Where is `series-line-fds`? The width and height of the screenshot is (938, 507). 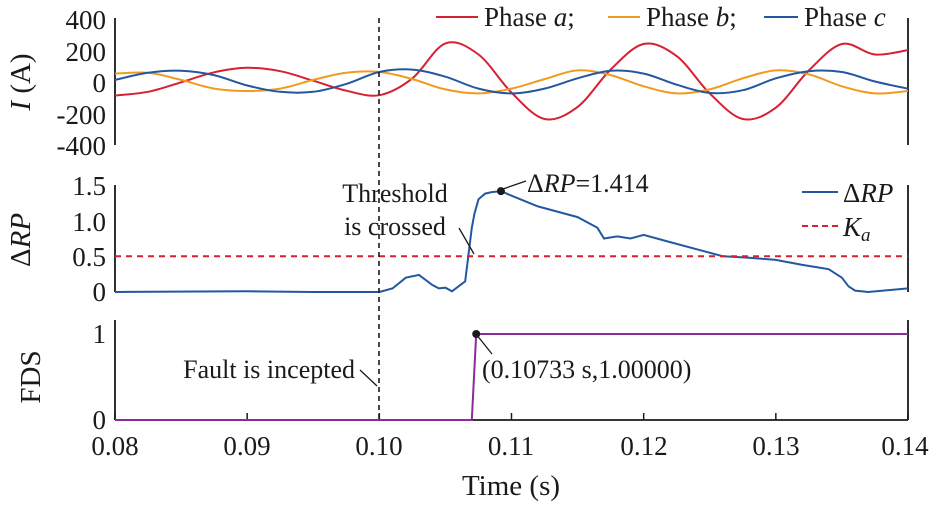
series-line-fds is located at coordinates (511, 377).